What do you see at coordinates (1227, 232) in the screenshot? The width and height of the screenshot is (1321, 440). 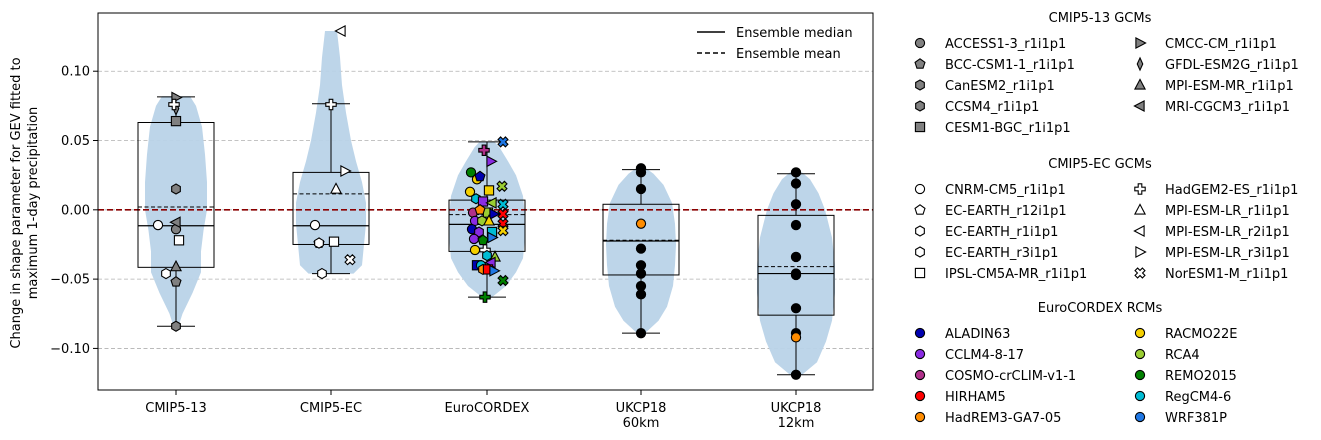 I see `legend-item-label: MPI-ESM-LR_r2i1p1` at bounding box center [1227, 232].